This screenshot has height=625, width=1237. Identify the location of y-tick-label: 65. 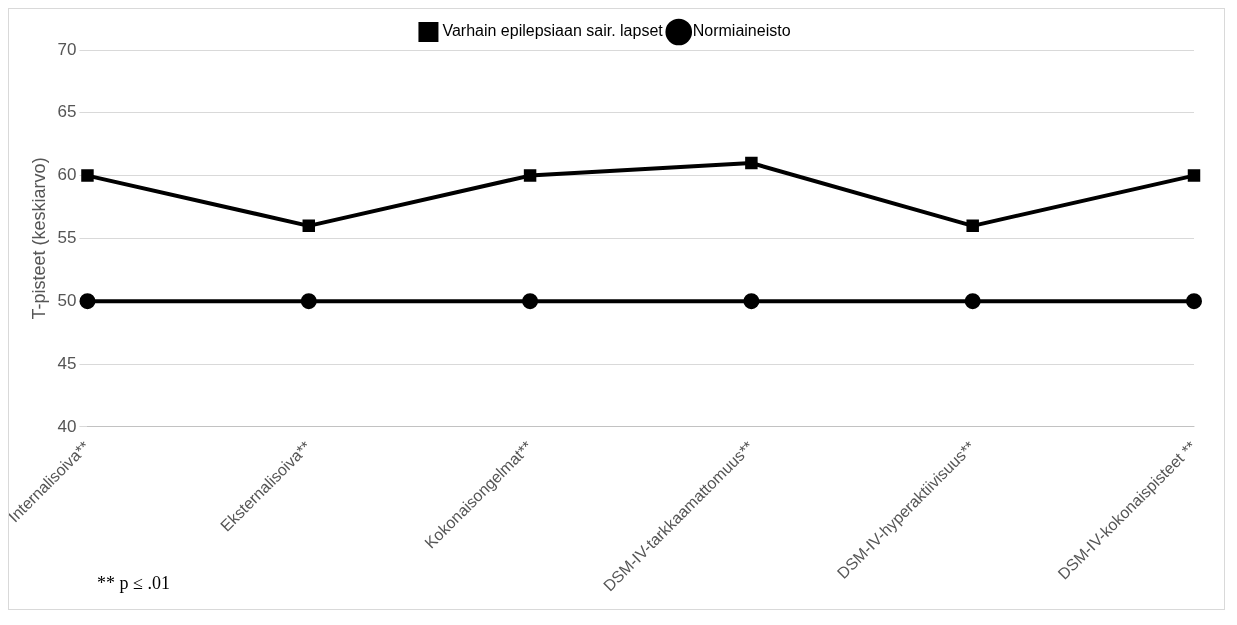
(67, 112).